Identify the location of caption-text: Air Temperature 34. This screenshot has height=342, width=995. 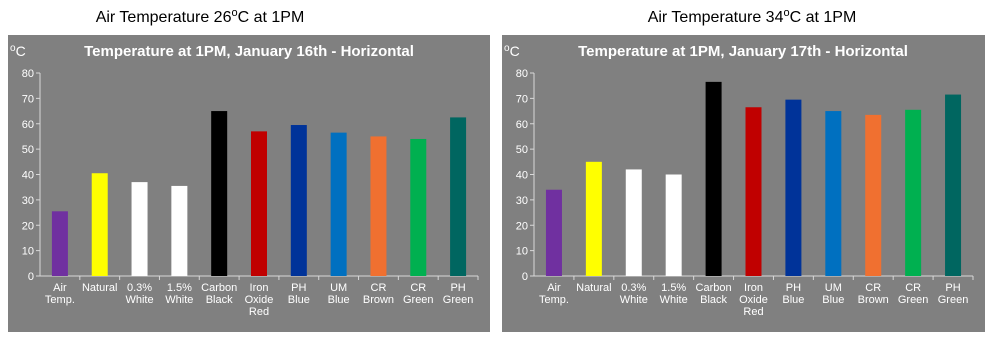
(716, 17).